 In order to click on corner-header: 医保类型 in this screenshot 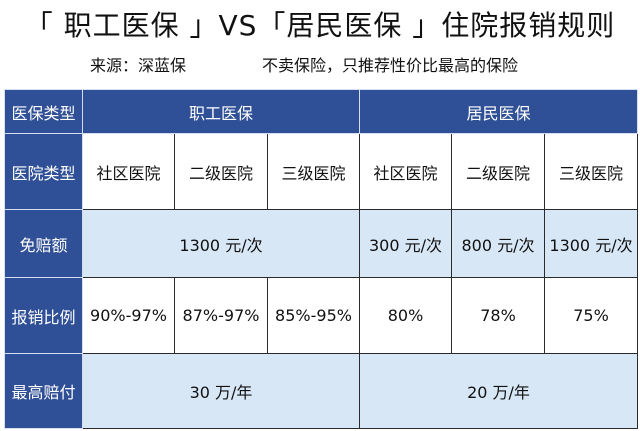, I will do `click(43, 111)`.